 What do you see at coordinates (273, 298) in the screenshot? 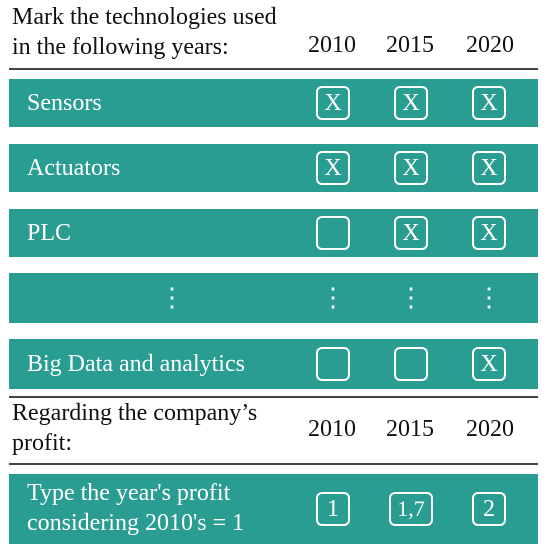
I see `tech-row-ellipsis: ⋮ ⋮ ⋮ ⋮` at bounding box center [273, 298].